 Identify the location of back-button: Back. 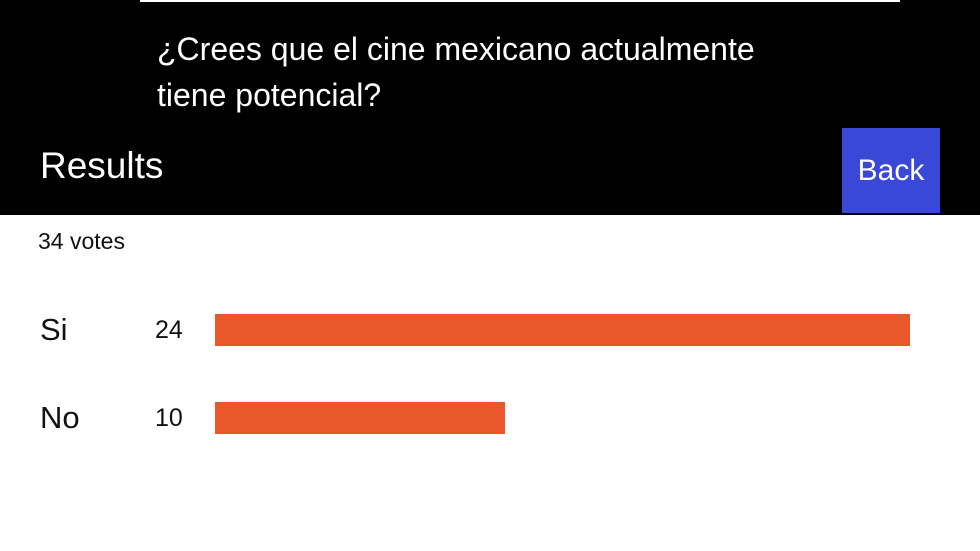
(891, 170).